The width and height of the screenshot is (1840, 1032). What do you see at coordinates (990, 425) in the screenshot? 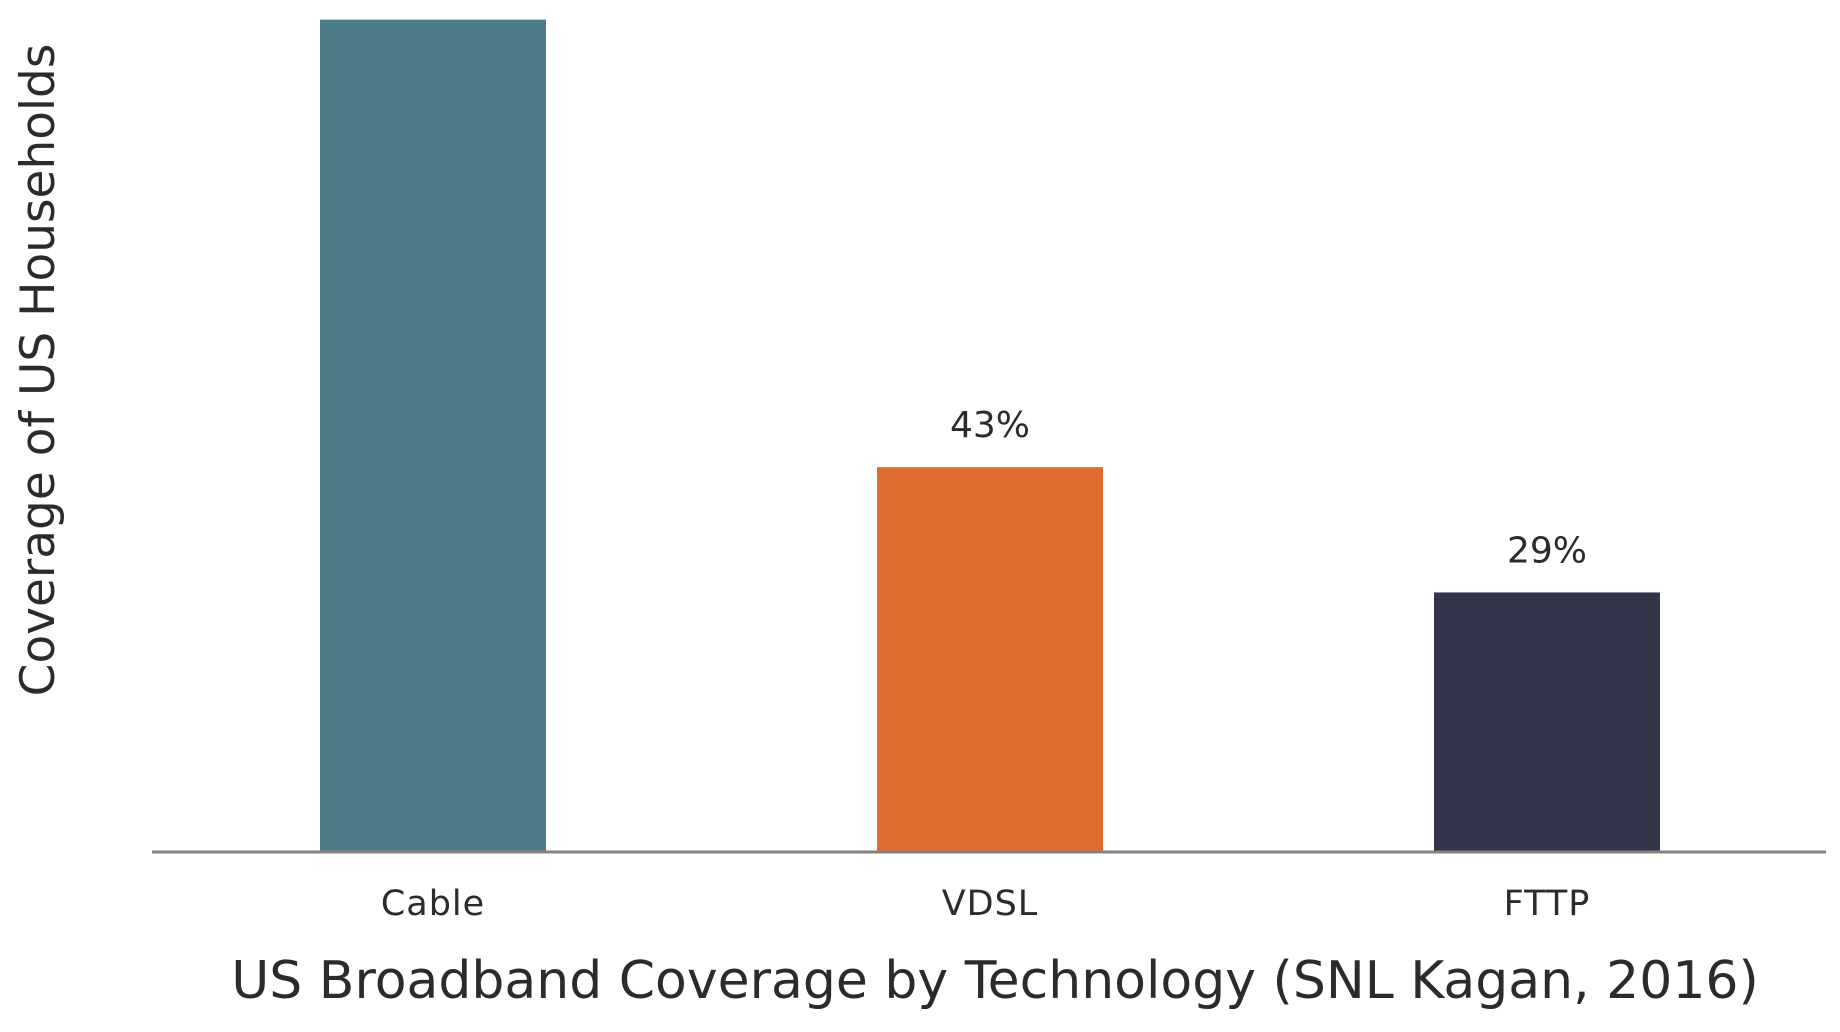
I see `value-label-vdsl: 43%` at bounding box center [990, 425].